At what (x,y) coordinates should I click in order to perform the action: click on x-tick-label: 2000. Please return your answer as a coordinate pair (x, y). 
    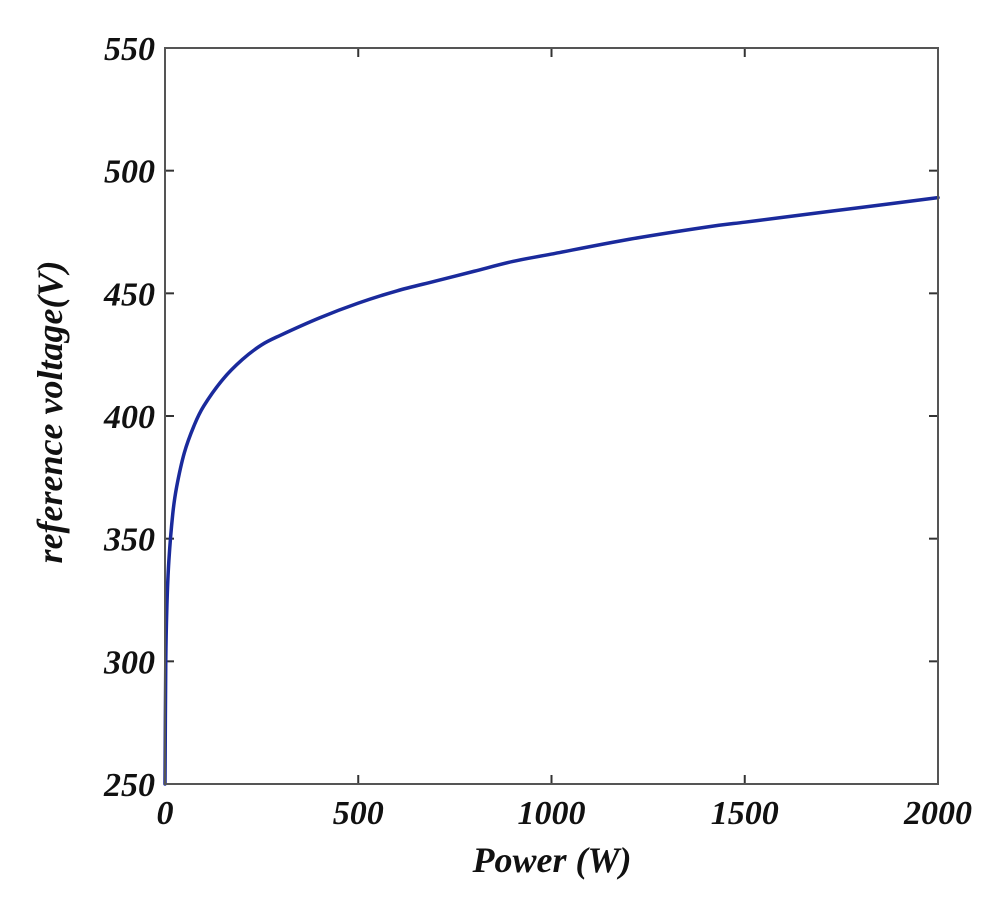
    Looking at the image, I should click on (937, 813).